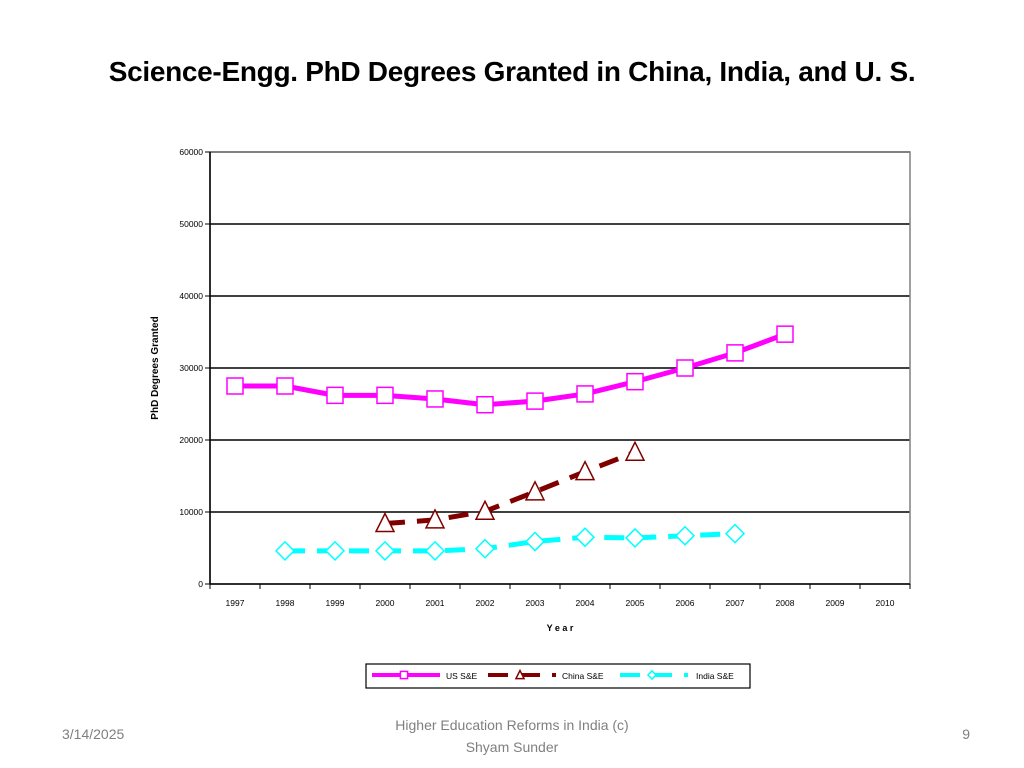 Image resolution: width=1024 pixels, height=768 pixels. What do you see at coordinates (191, 440) in the screenshot?
I see `y-tick-label: 20000` at bounding box center [191, 440].